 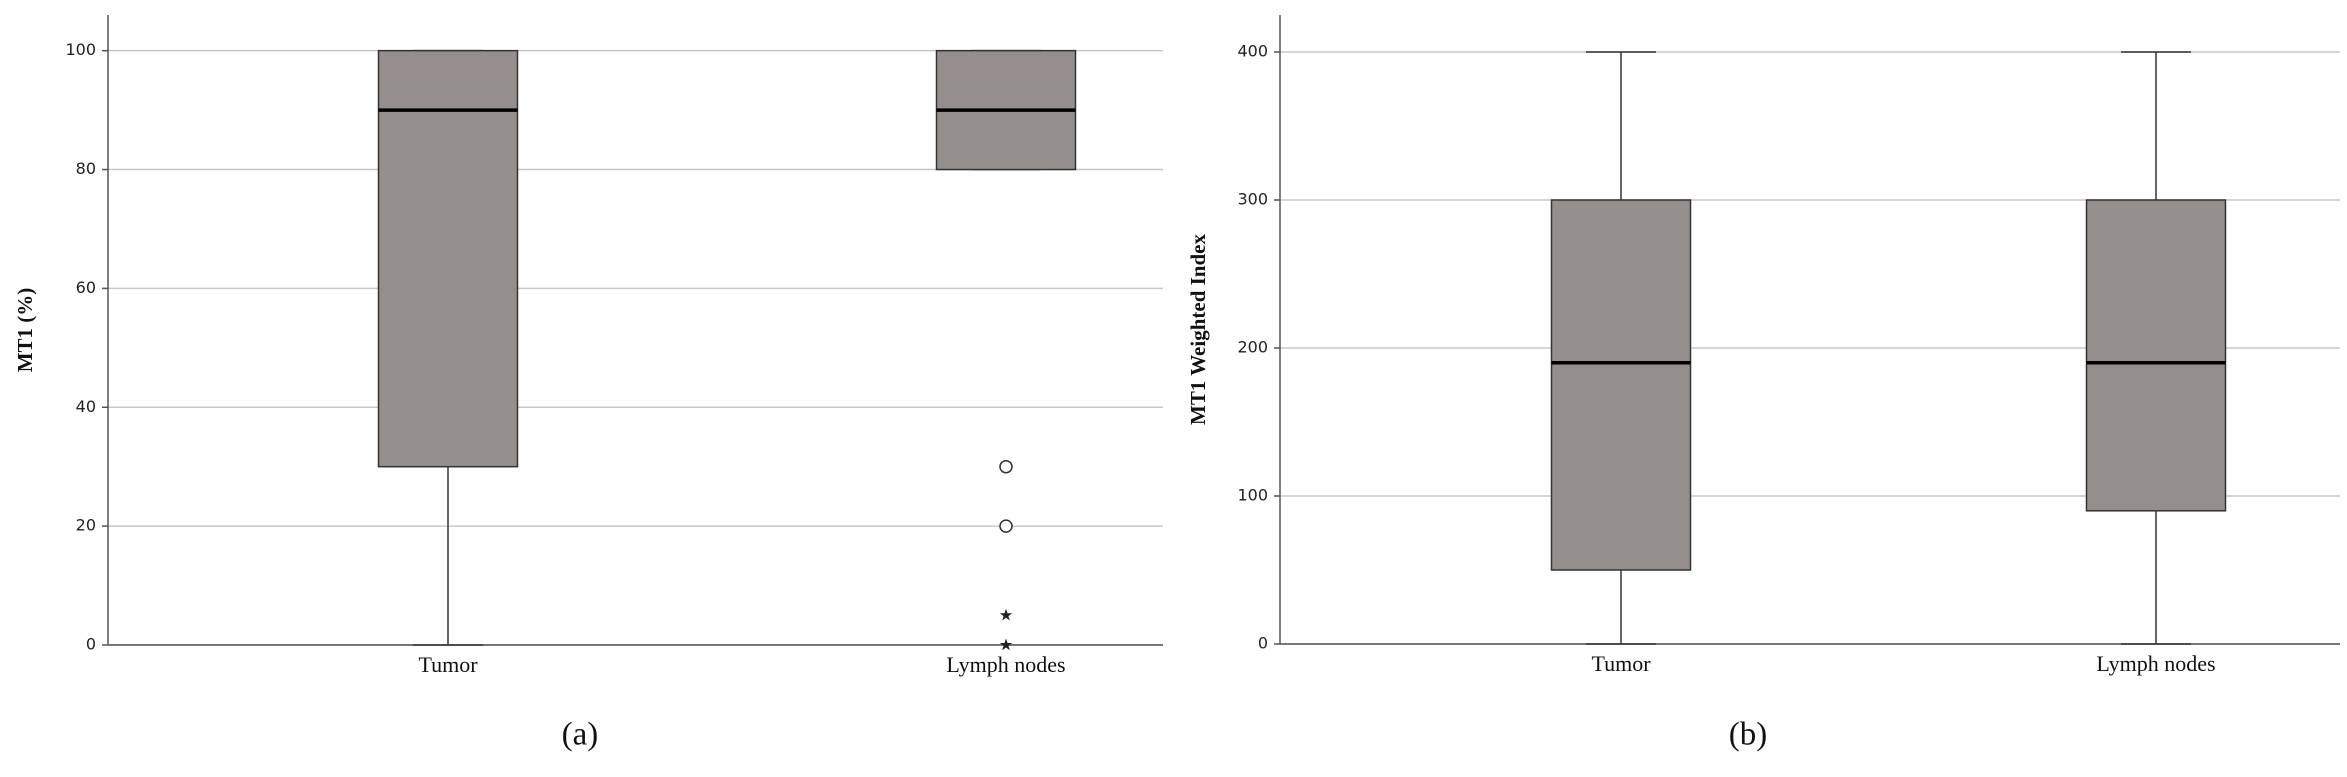 I want to click on y-axis-title: MT1 Weighted Index, so click(x=1198, y=329).